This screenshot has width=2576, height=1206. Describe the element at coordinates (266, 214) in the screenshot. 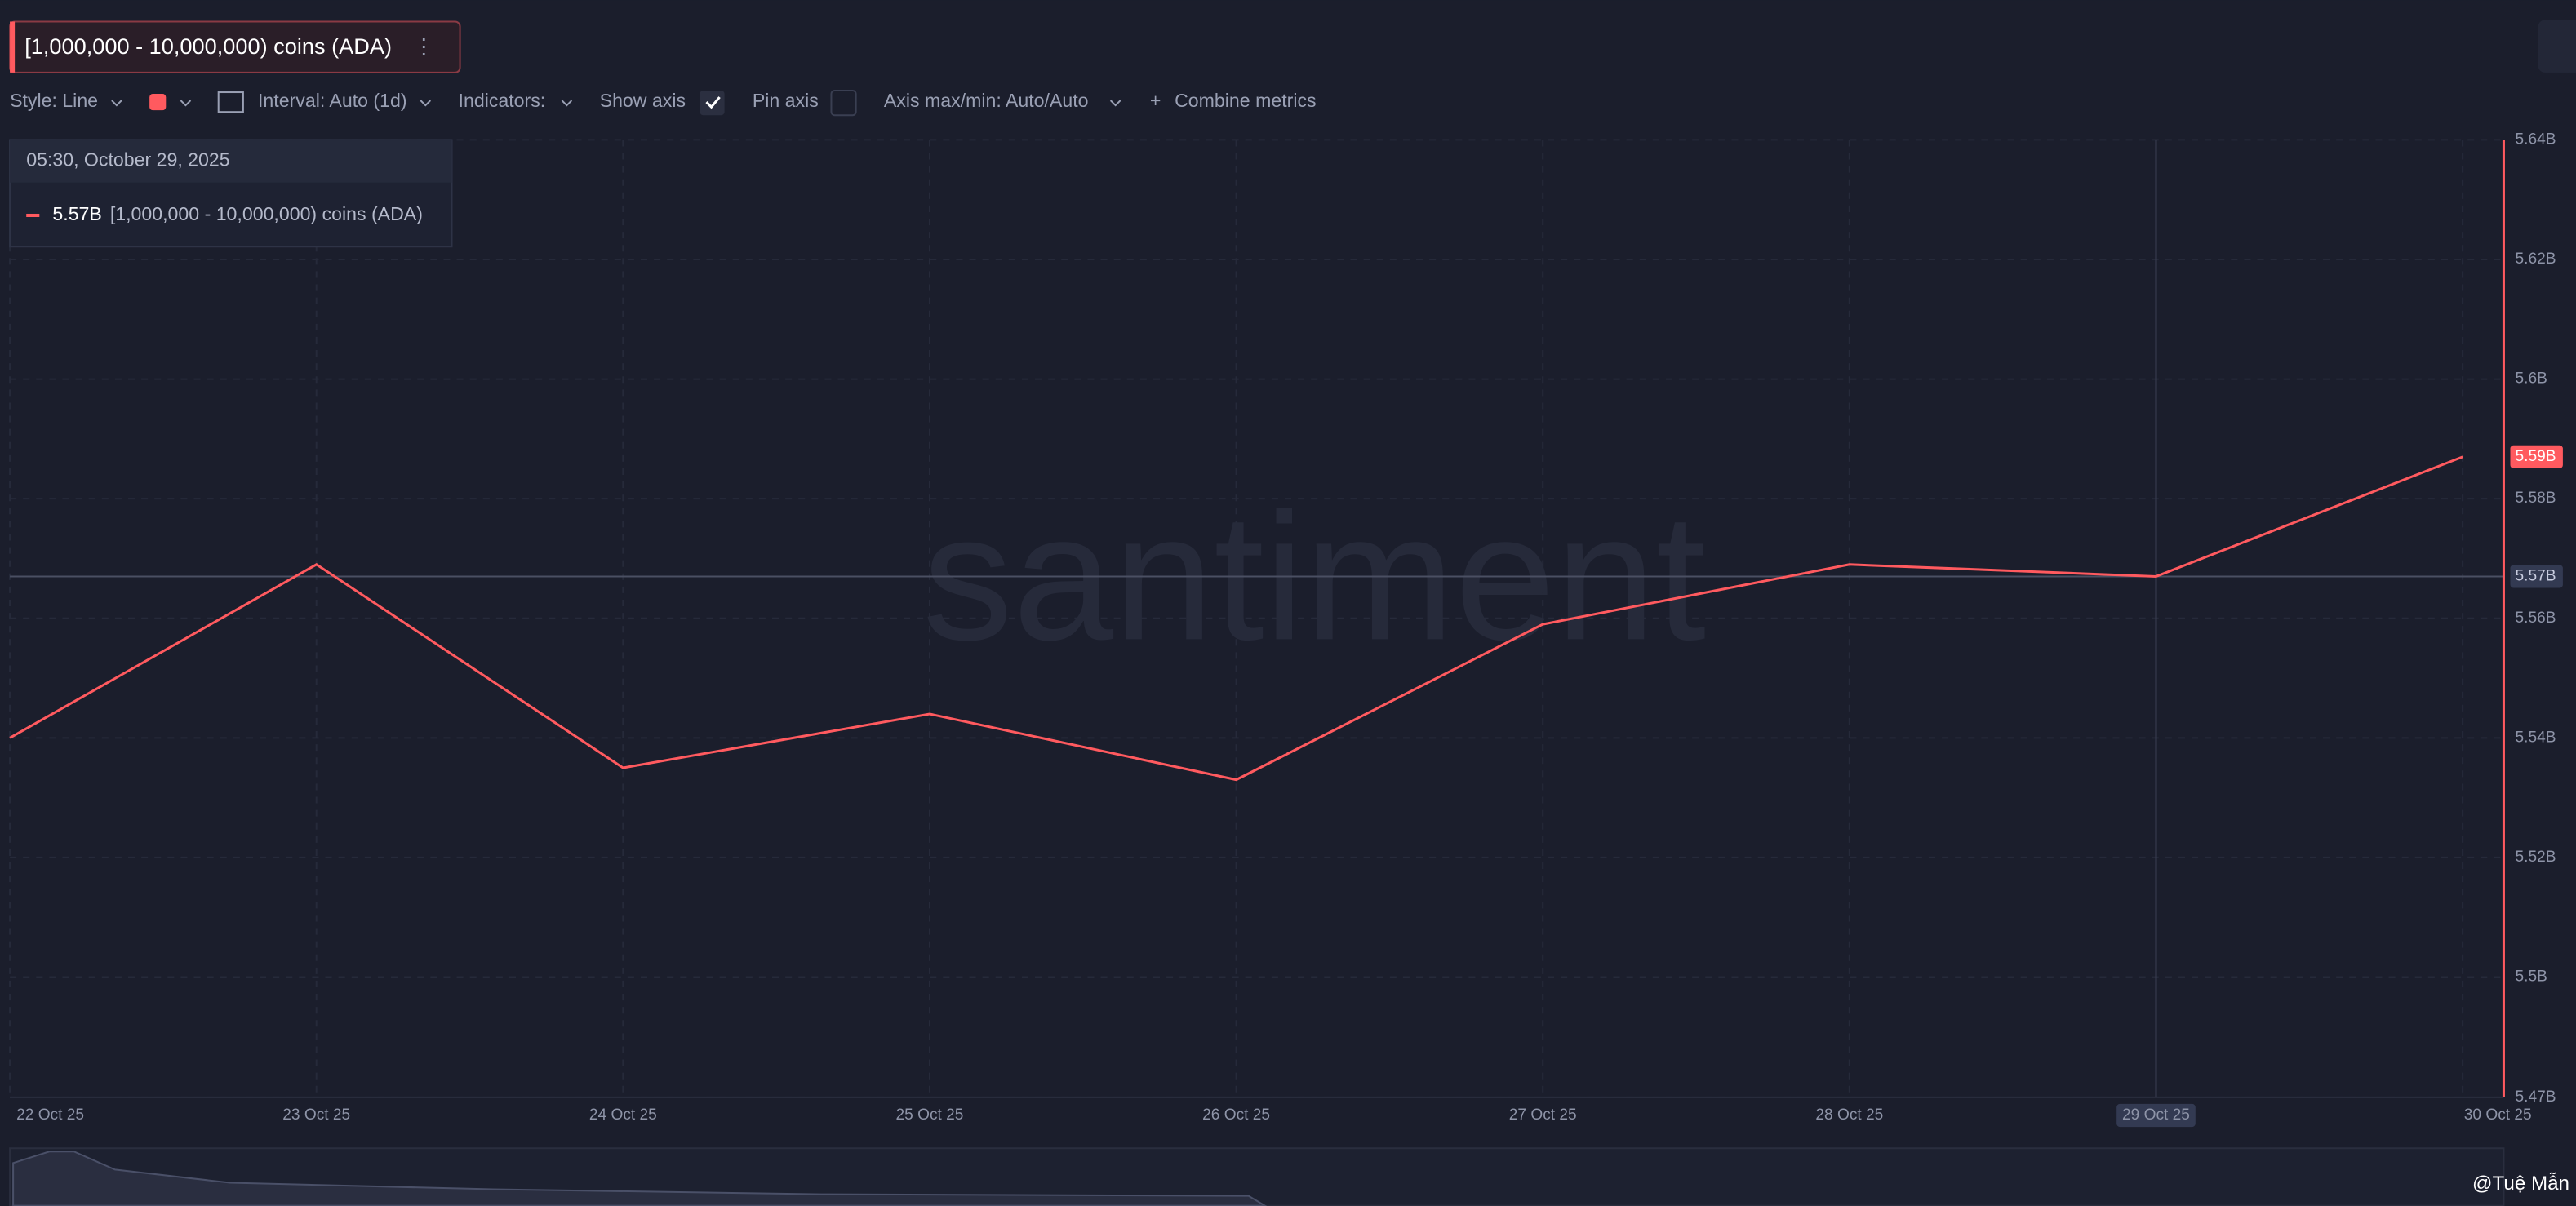

I see `tooltip-series: [1,000,000 - 10,000,000) coins (ADA)` at that location.